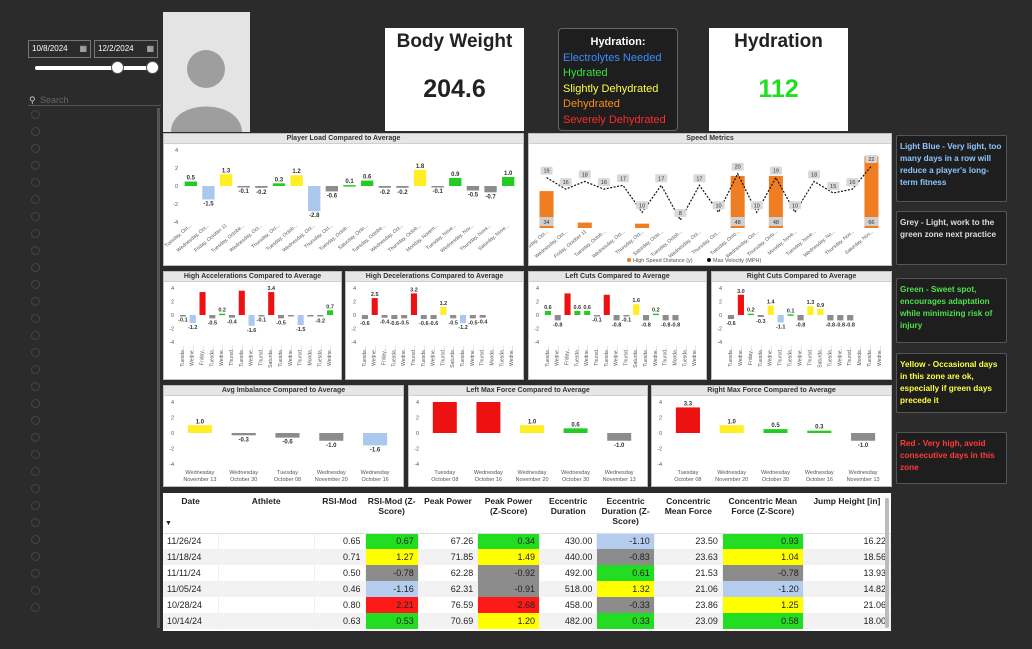 Image resolution: width=1032 pixels, height=649 pixels. What do you see at coordinates (191, 513) in the screenshot?
I see `column-header: Date ▼` at bounding box center [191, 513].